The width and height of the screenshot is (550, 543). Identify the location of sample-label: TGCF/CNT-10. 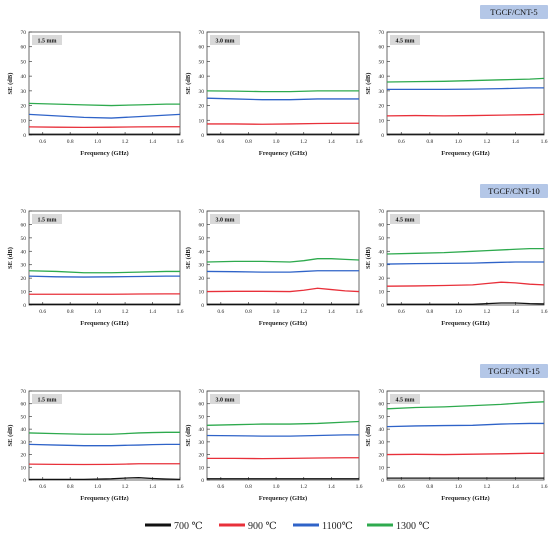
(514, 191).